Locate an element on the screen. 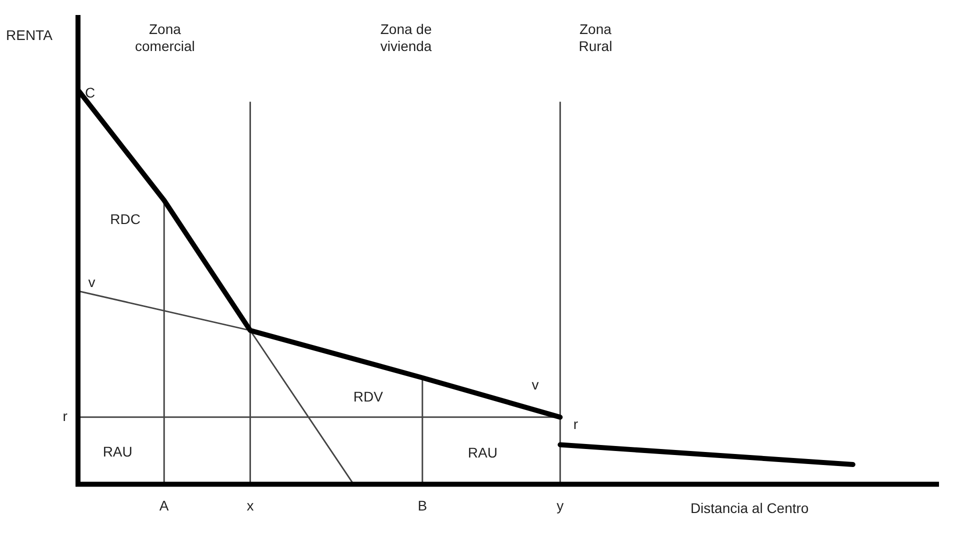  text: r is located at coordinates (65, 416).